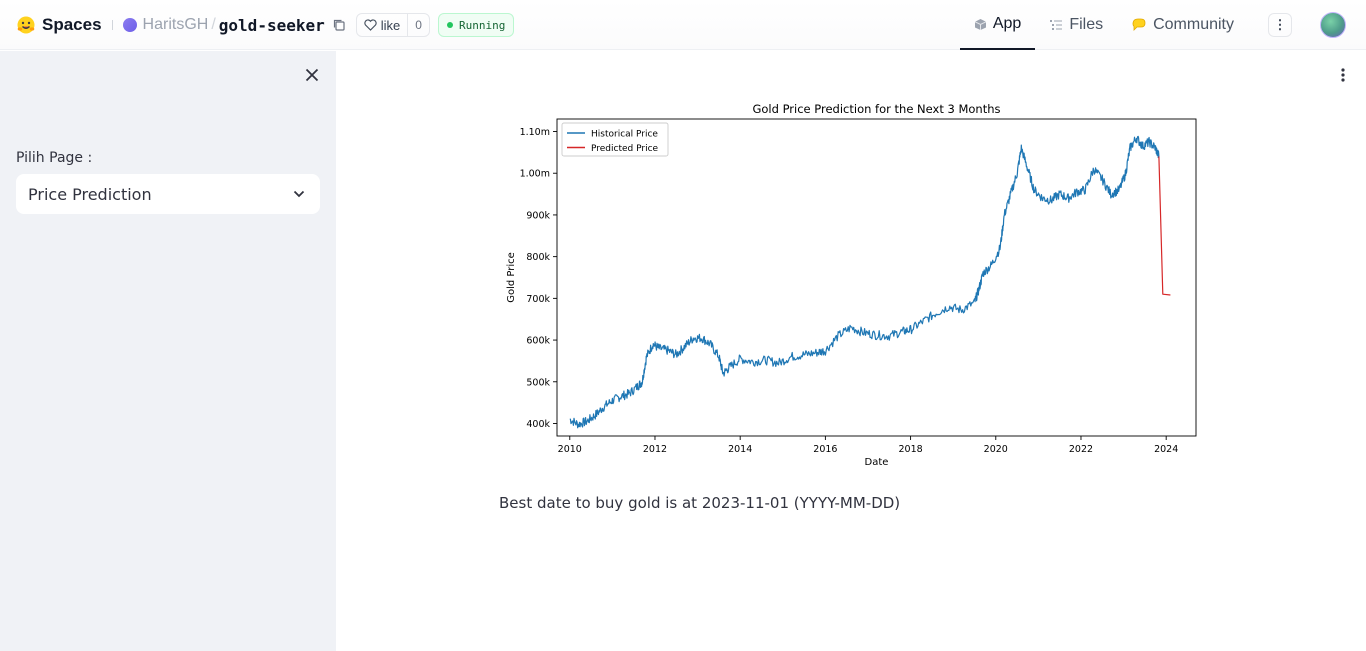 The image size is (1366, 651). I want to click on y-tick-label: 700k, so click(538, 299).